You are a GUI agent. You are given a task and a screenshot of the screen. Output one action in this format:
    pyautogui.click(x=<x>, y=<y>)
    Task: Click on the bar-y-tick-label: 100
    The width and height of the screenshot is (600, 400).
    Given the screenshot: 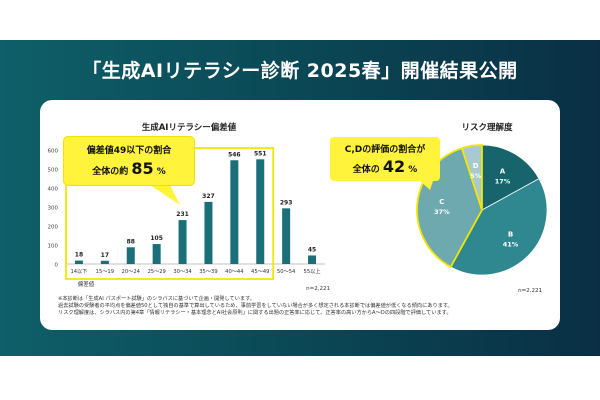 What is the action you would take?
    pyautogui.click(x=53, y=247)
    